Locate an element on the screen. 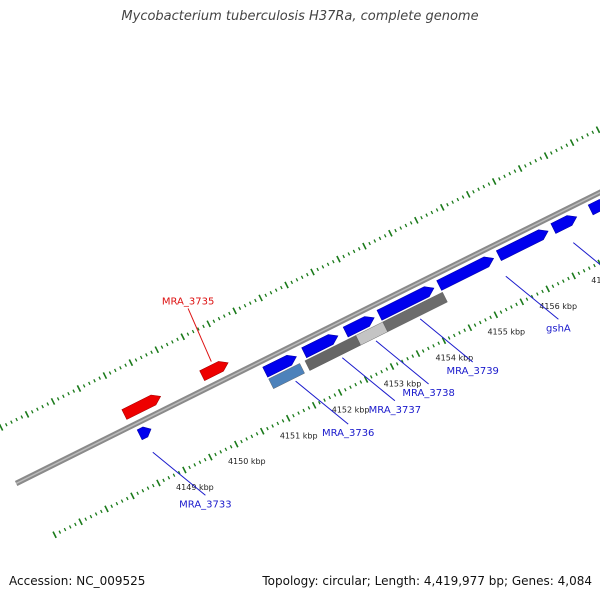 Image resolution: width=600 pixels, height=600 pixels. gene-label: MRA_3735 is located at coordinates (188, 301).